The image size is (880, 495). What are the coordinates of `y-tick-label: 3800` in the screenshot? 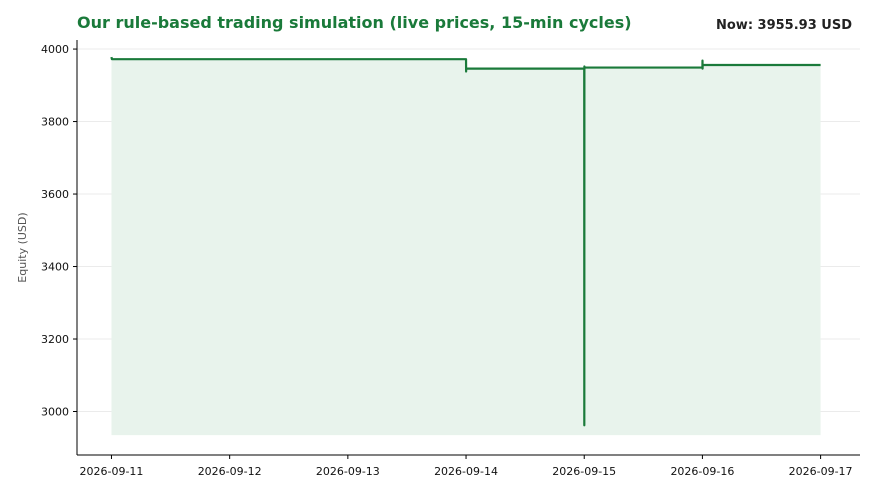 It's located at (55, 122).